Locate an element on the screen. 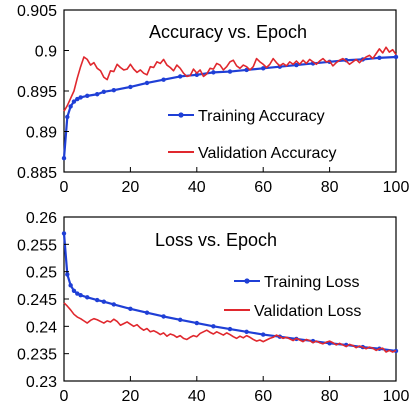  y-tick-label: 0.885 is located at coordinates (37, 173).